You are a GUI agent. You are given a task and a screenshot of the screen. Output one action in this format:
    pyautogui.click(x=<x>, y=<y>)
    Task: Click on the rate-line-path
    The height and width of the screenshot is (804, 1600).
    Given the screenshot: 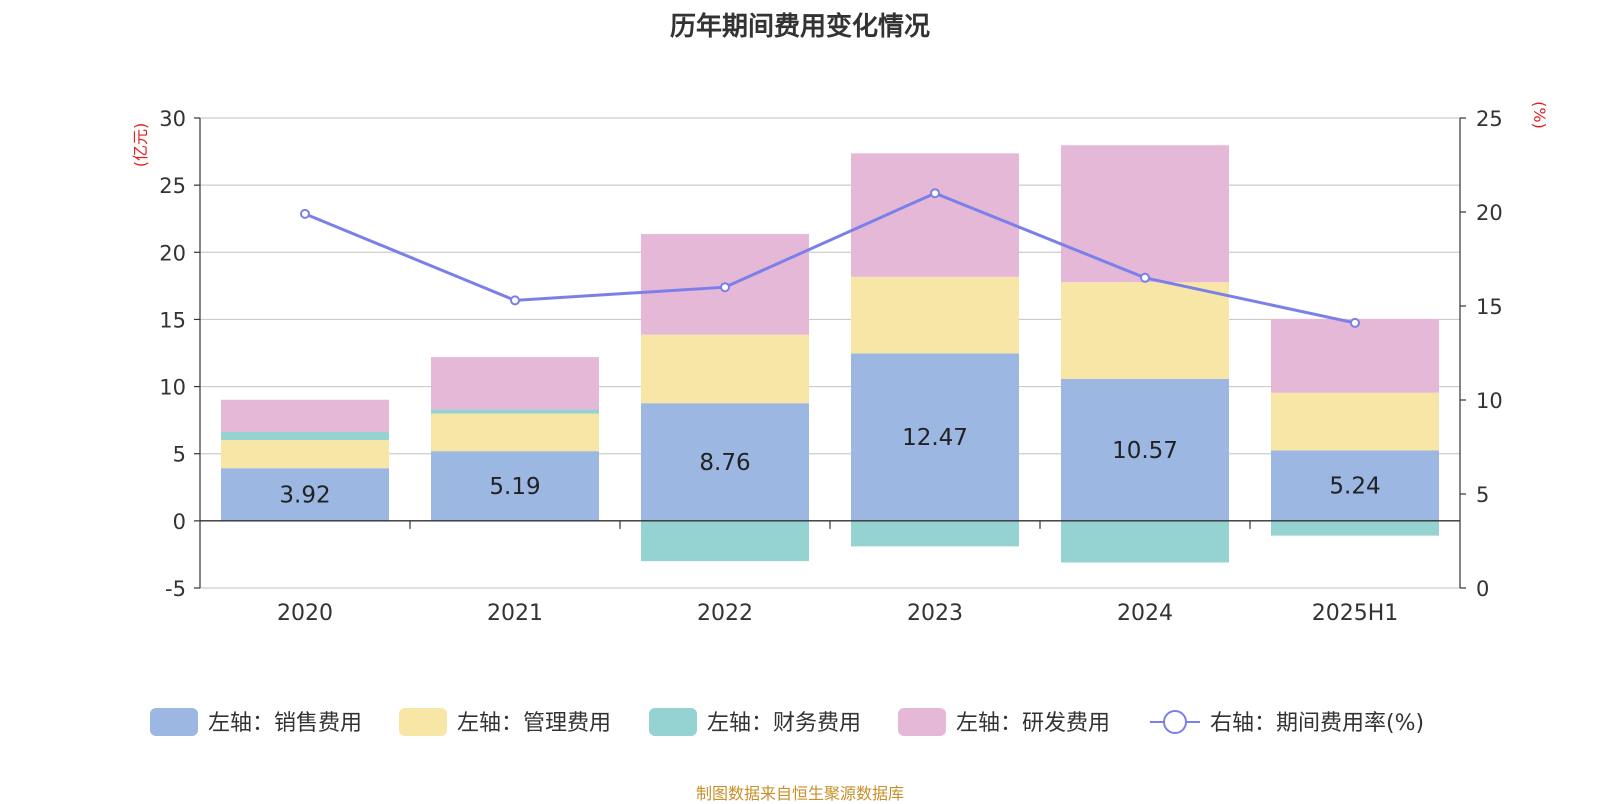 What is the action you would take?
    pyautogui.click(x=830, y=258)
    